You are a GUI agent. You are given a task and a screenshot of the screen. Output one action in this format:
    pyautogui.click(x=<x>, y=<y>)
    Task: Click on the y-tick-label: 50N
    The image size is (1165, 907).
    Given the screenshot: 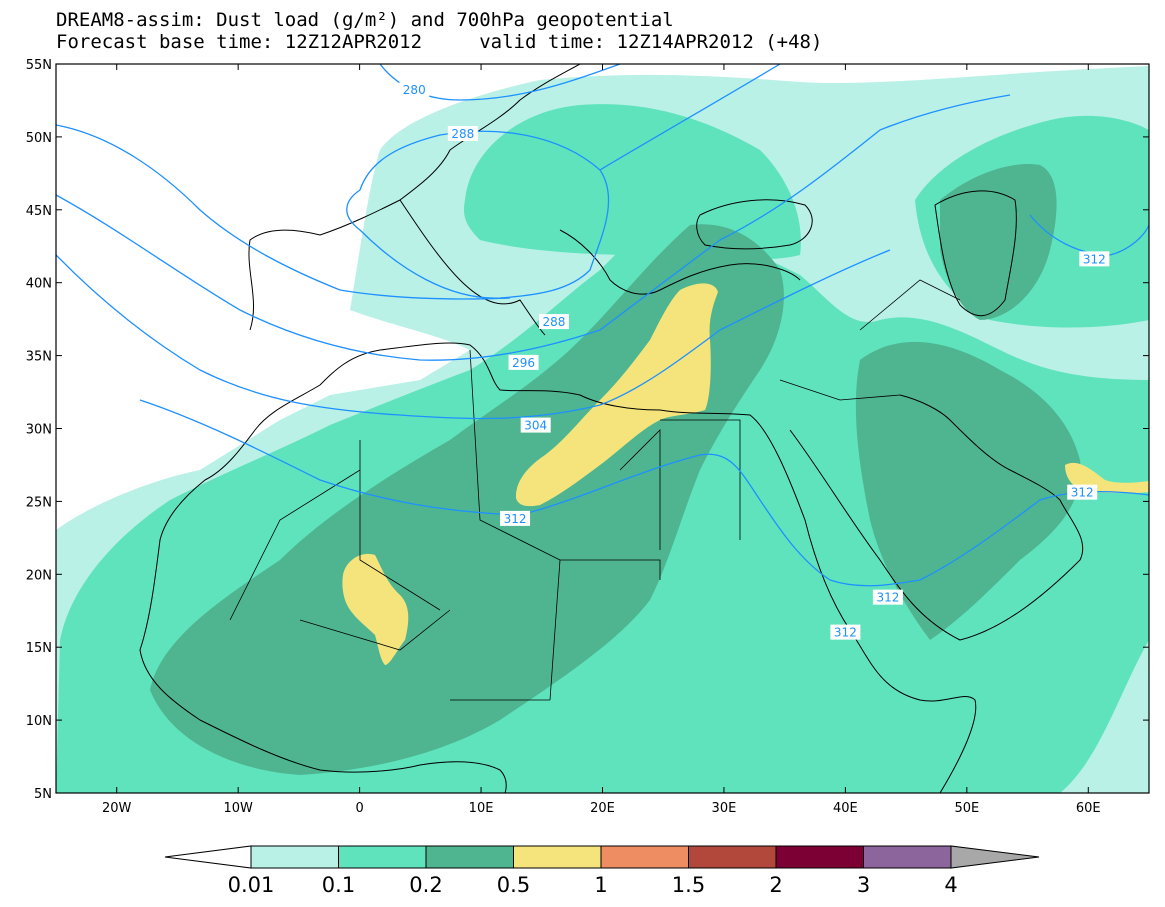 What is the action you would take?
    pyautogui.click(x=39, y=138)
    